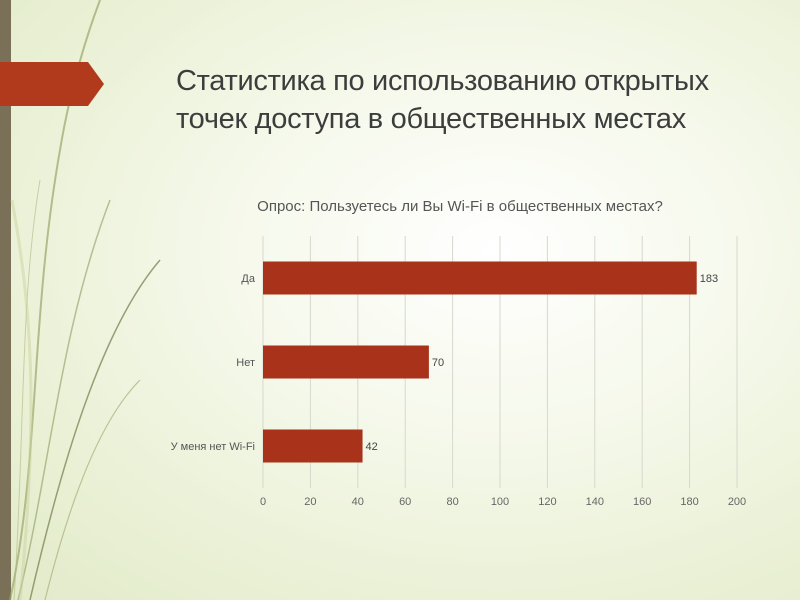 The height and width of the screenshot is (600, 800). I want to click on x-tick-label: 160, so click(642, 502).